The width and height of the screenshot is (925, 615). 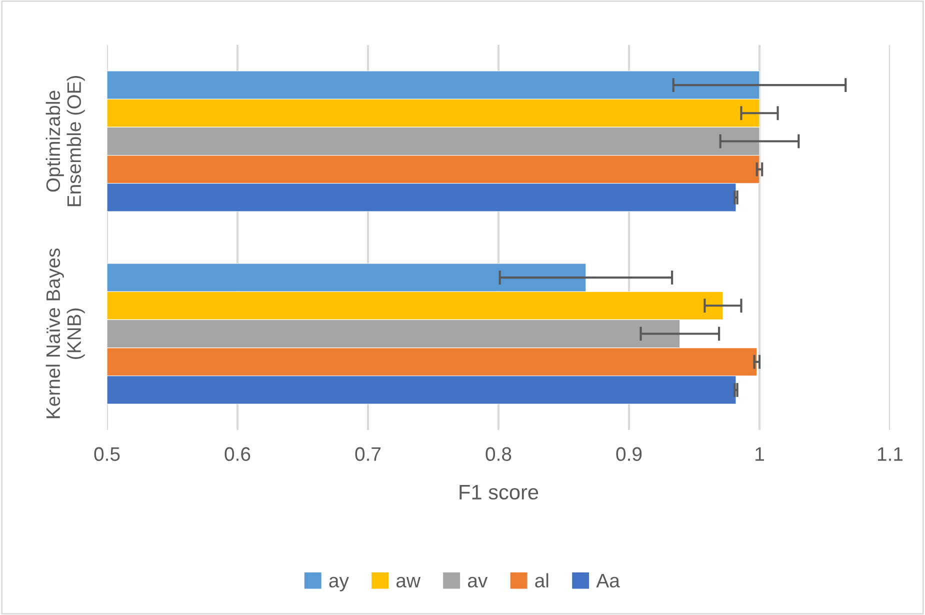 I want to click on x-tick-label: 0.7, so click(x=368, y=454).